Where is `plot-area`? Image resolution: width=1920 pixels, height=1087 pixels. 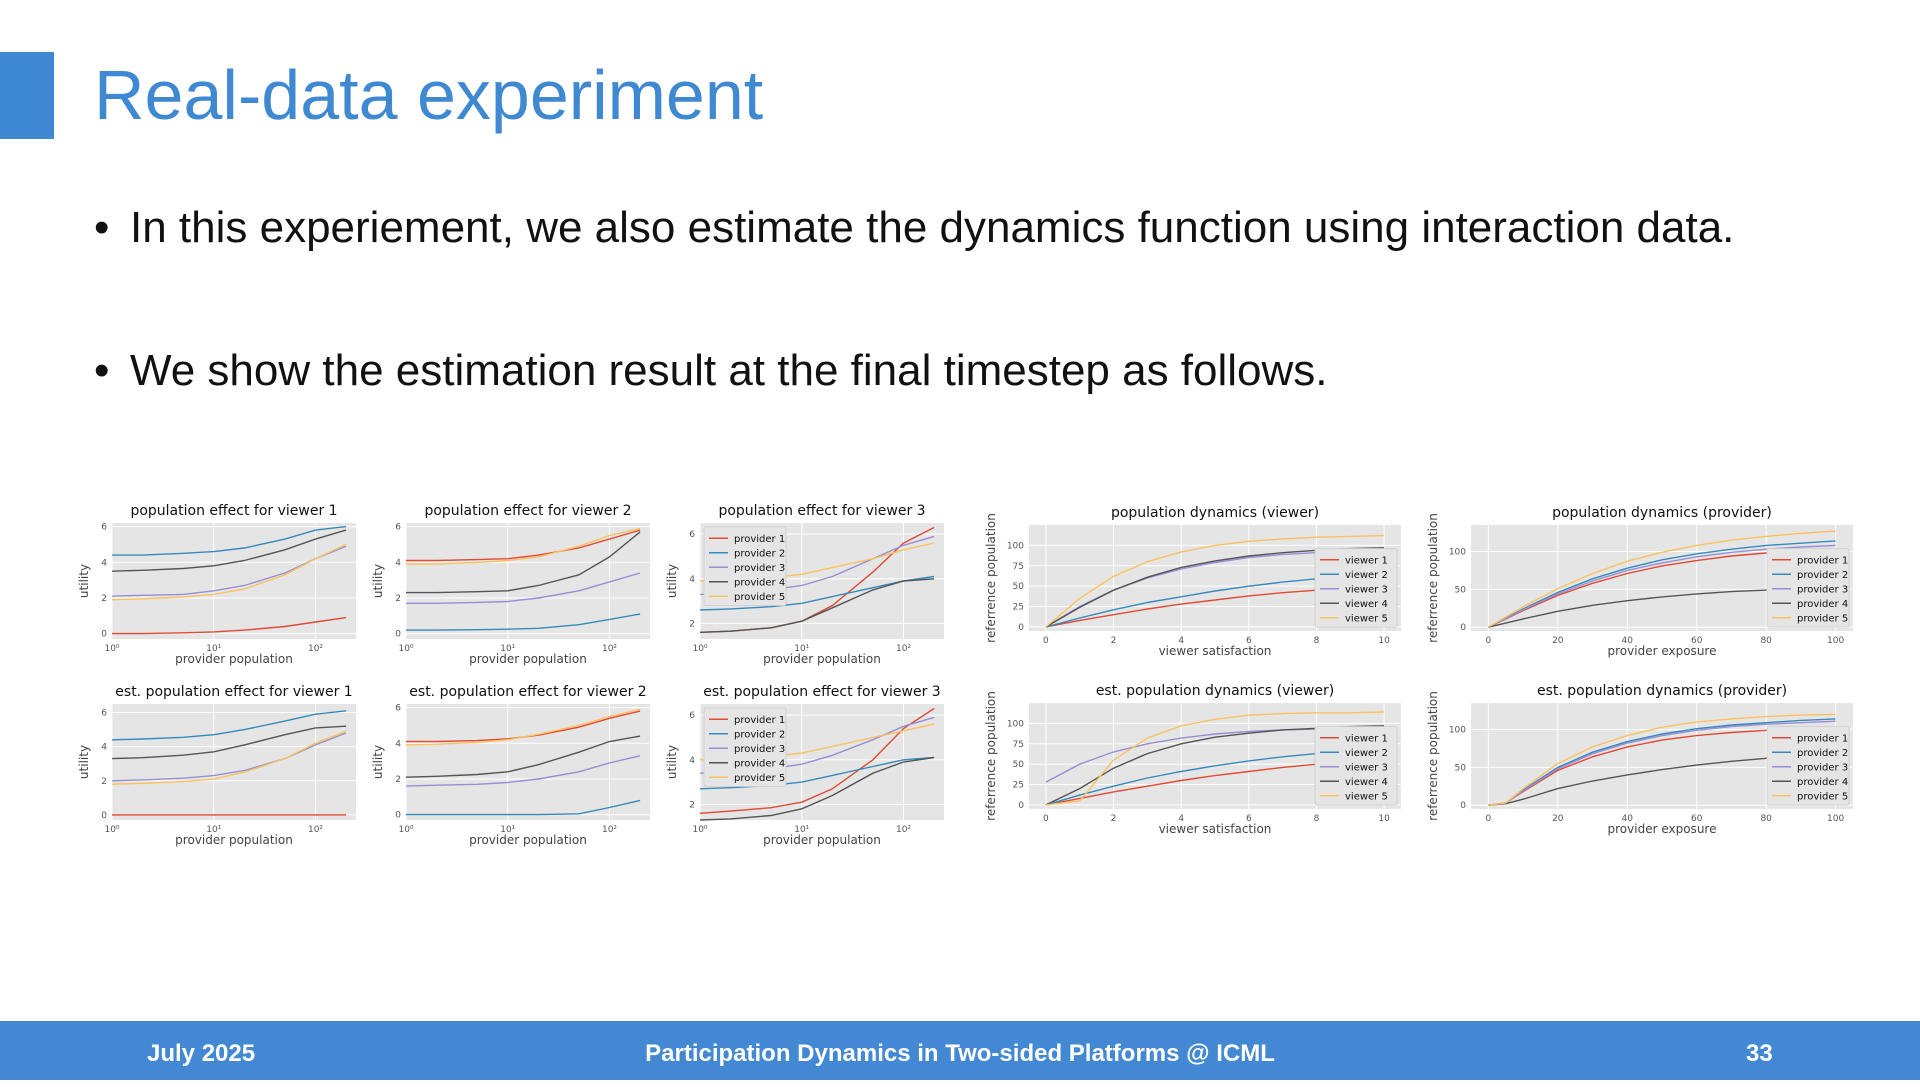
plot-area is located at coordinates (234, 762).